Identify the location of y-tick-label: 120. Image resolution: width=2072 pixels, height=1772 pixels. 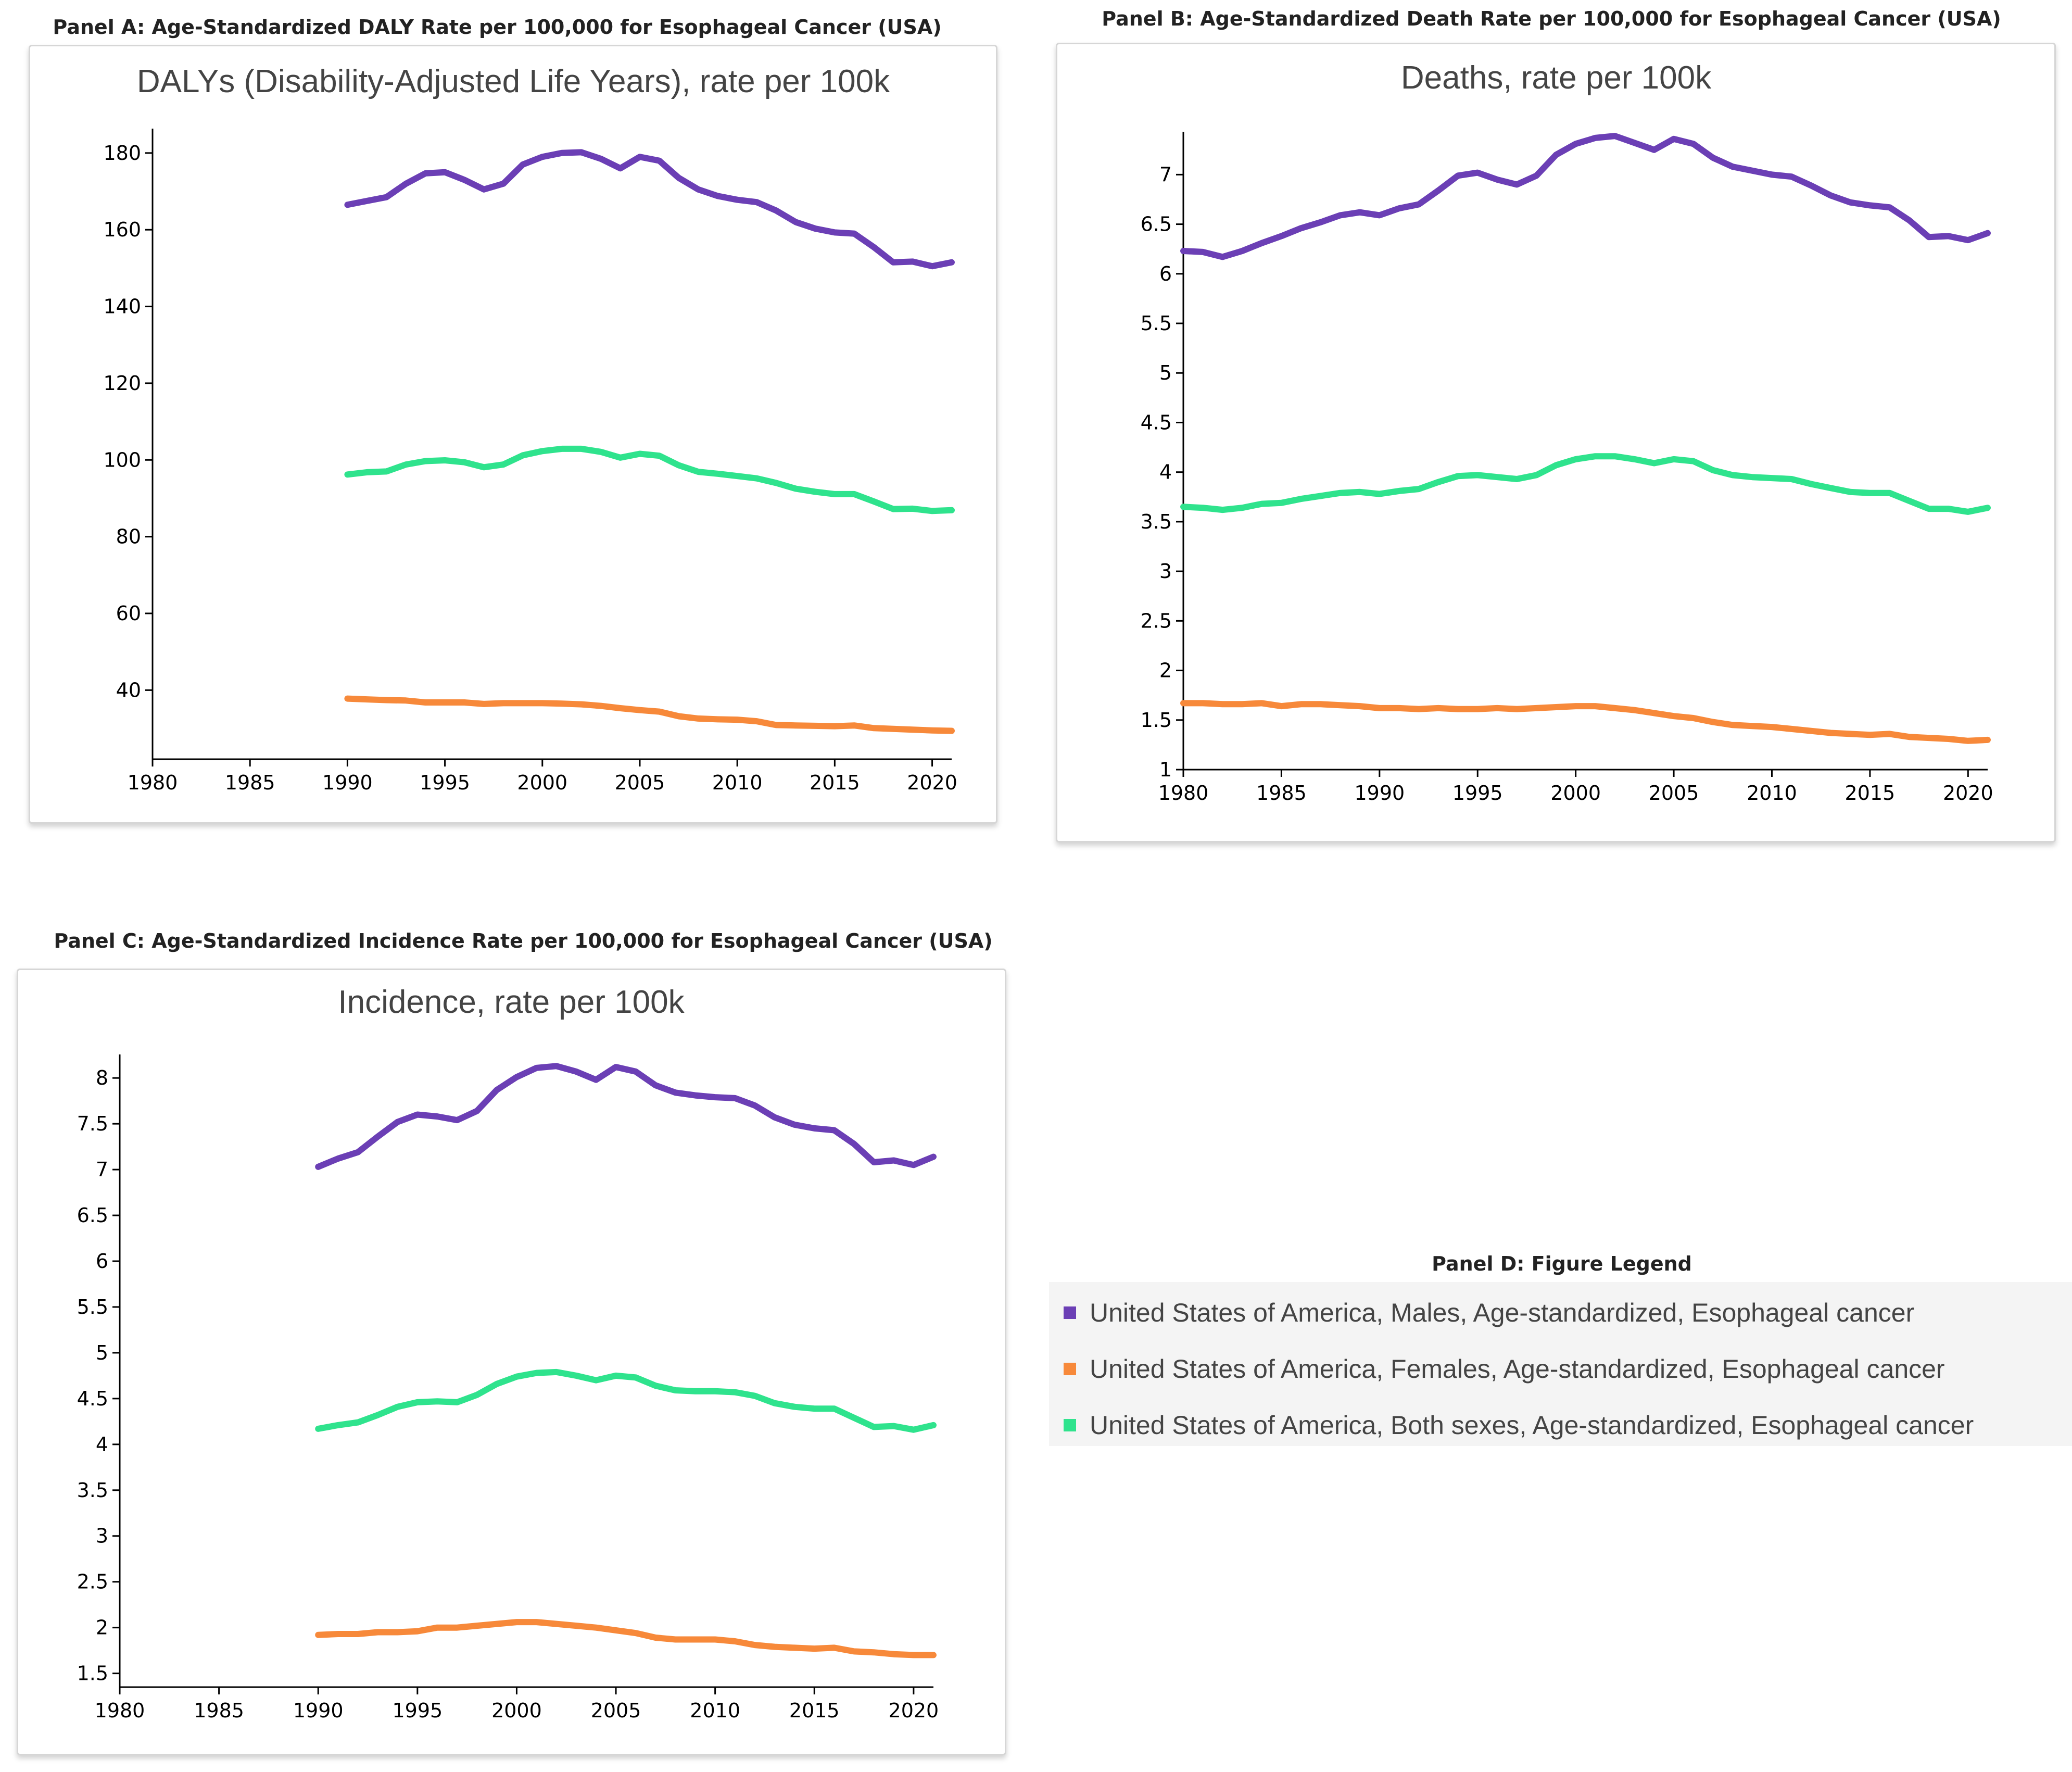
(122, 384).